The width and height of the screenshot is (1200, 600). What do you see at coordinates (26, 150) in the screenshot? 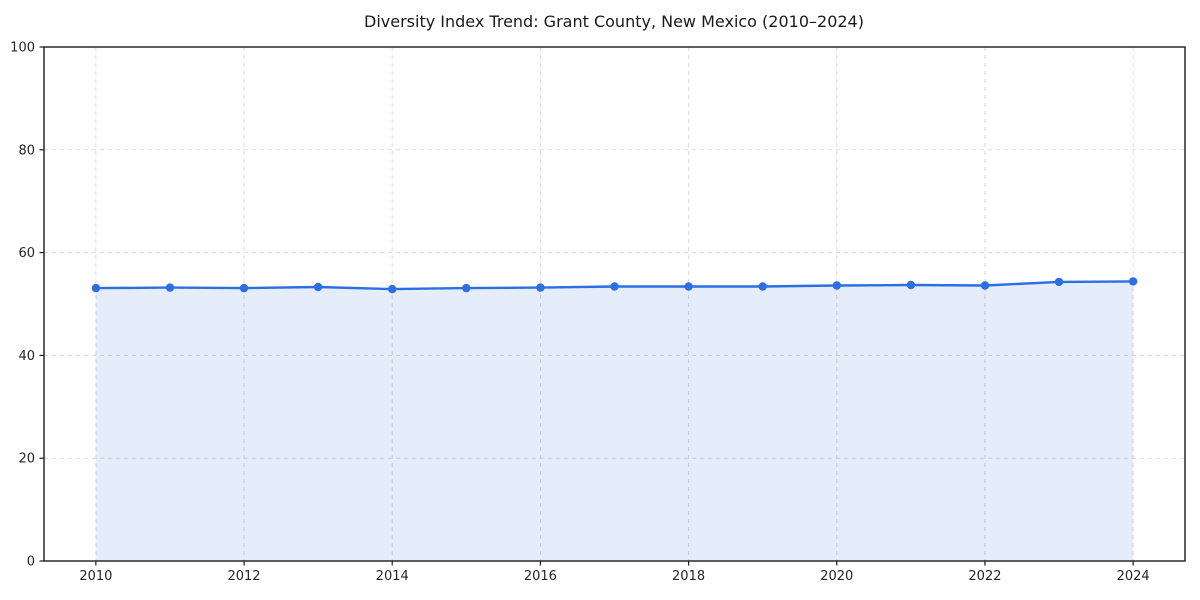
I see `y-tick-label: 80` at bounding box center [26, 150].